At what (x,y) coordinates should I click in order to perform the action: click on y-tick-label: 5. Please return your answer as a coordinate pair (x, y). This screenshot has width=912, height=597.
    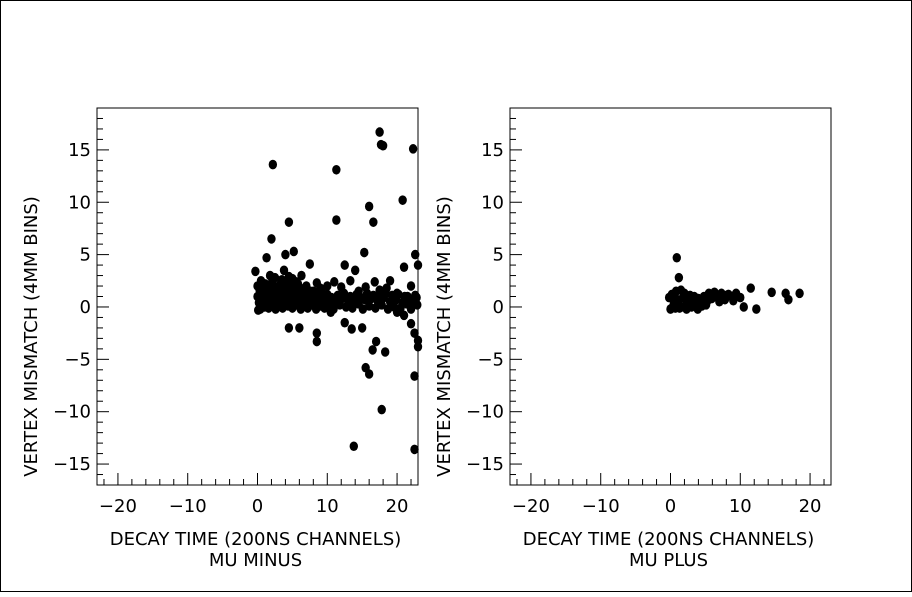
    Looking at the image, I should click on (85, 255).